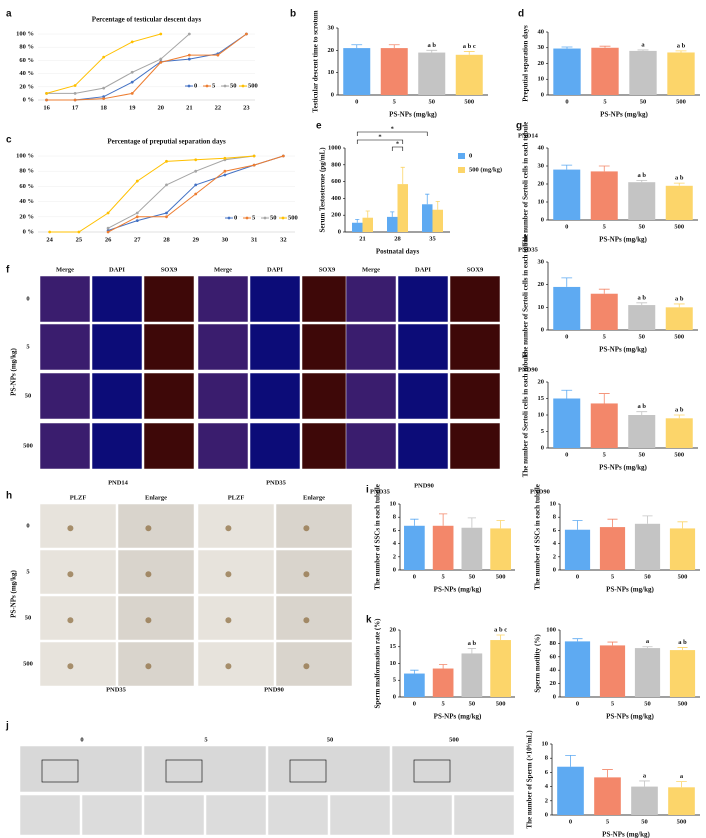  I want to click on x-tick-label: 500, so click(683, 576).